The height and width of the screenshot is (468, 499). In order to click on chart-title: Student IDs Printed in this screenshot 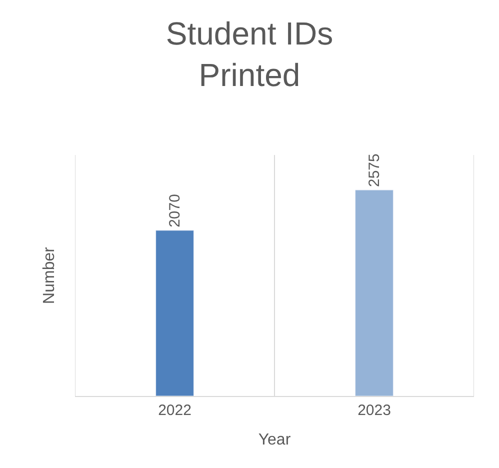, I will do `click(250, 54)`.